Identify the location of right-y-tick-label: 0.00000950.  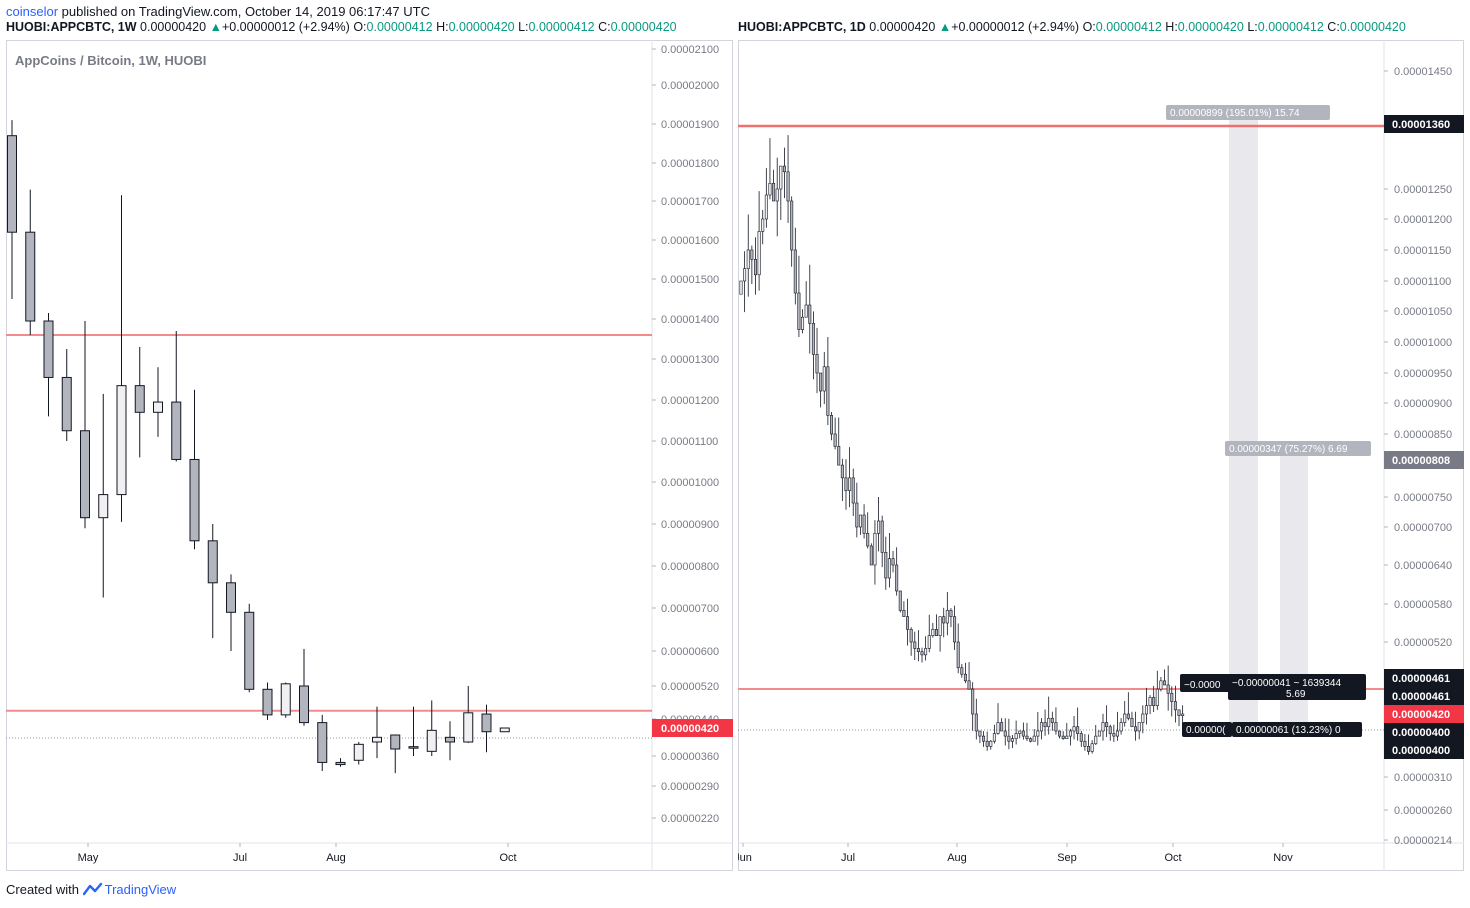
(1423, 374).